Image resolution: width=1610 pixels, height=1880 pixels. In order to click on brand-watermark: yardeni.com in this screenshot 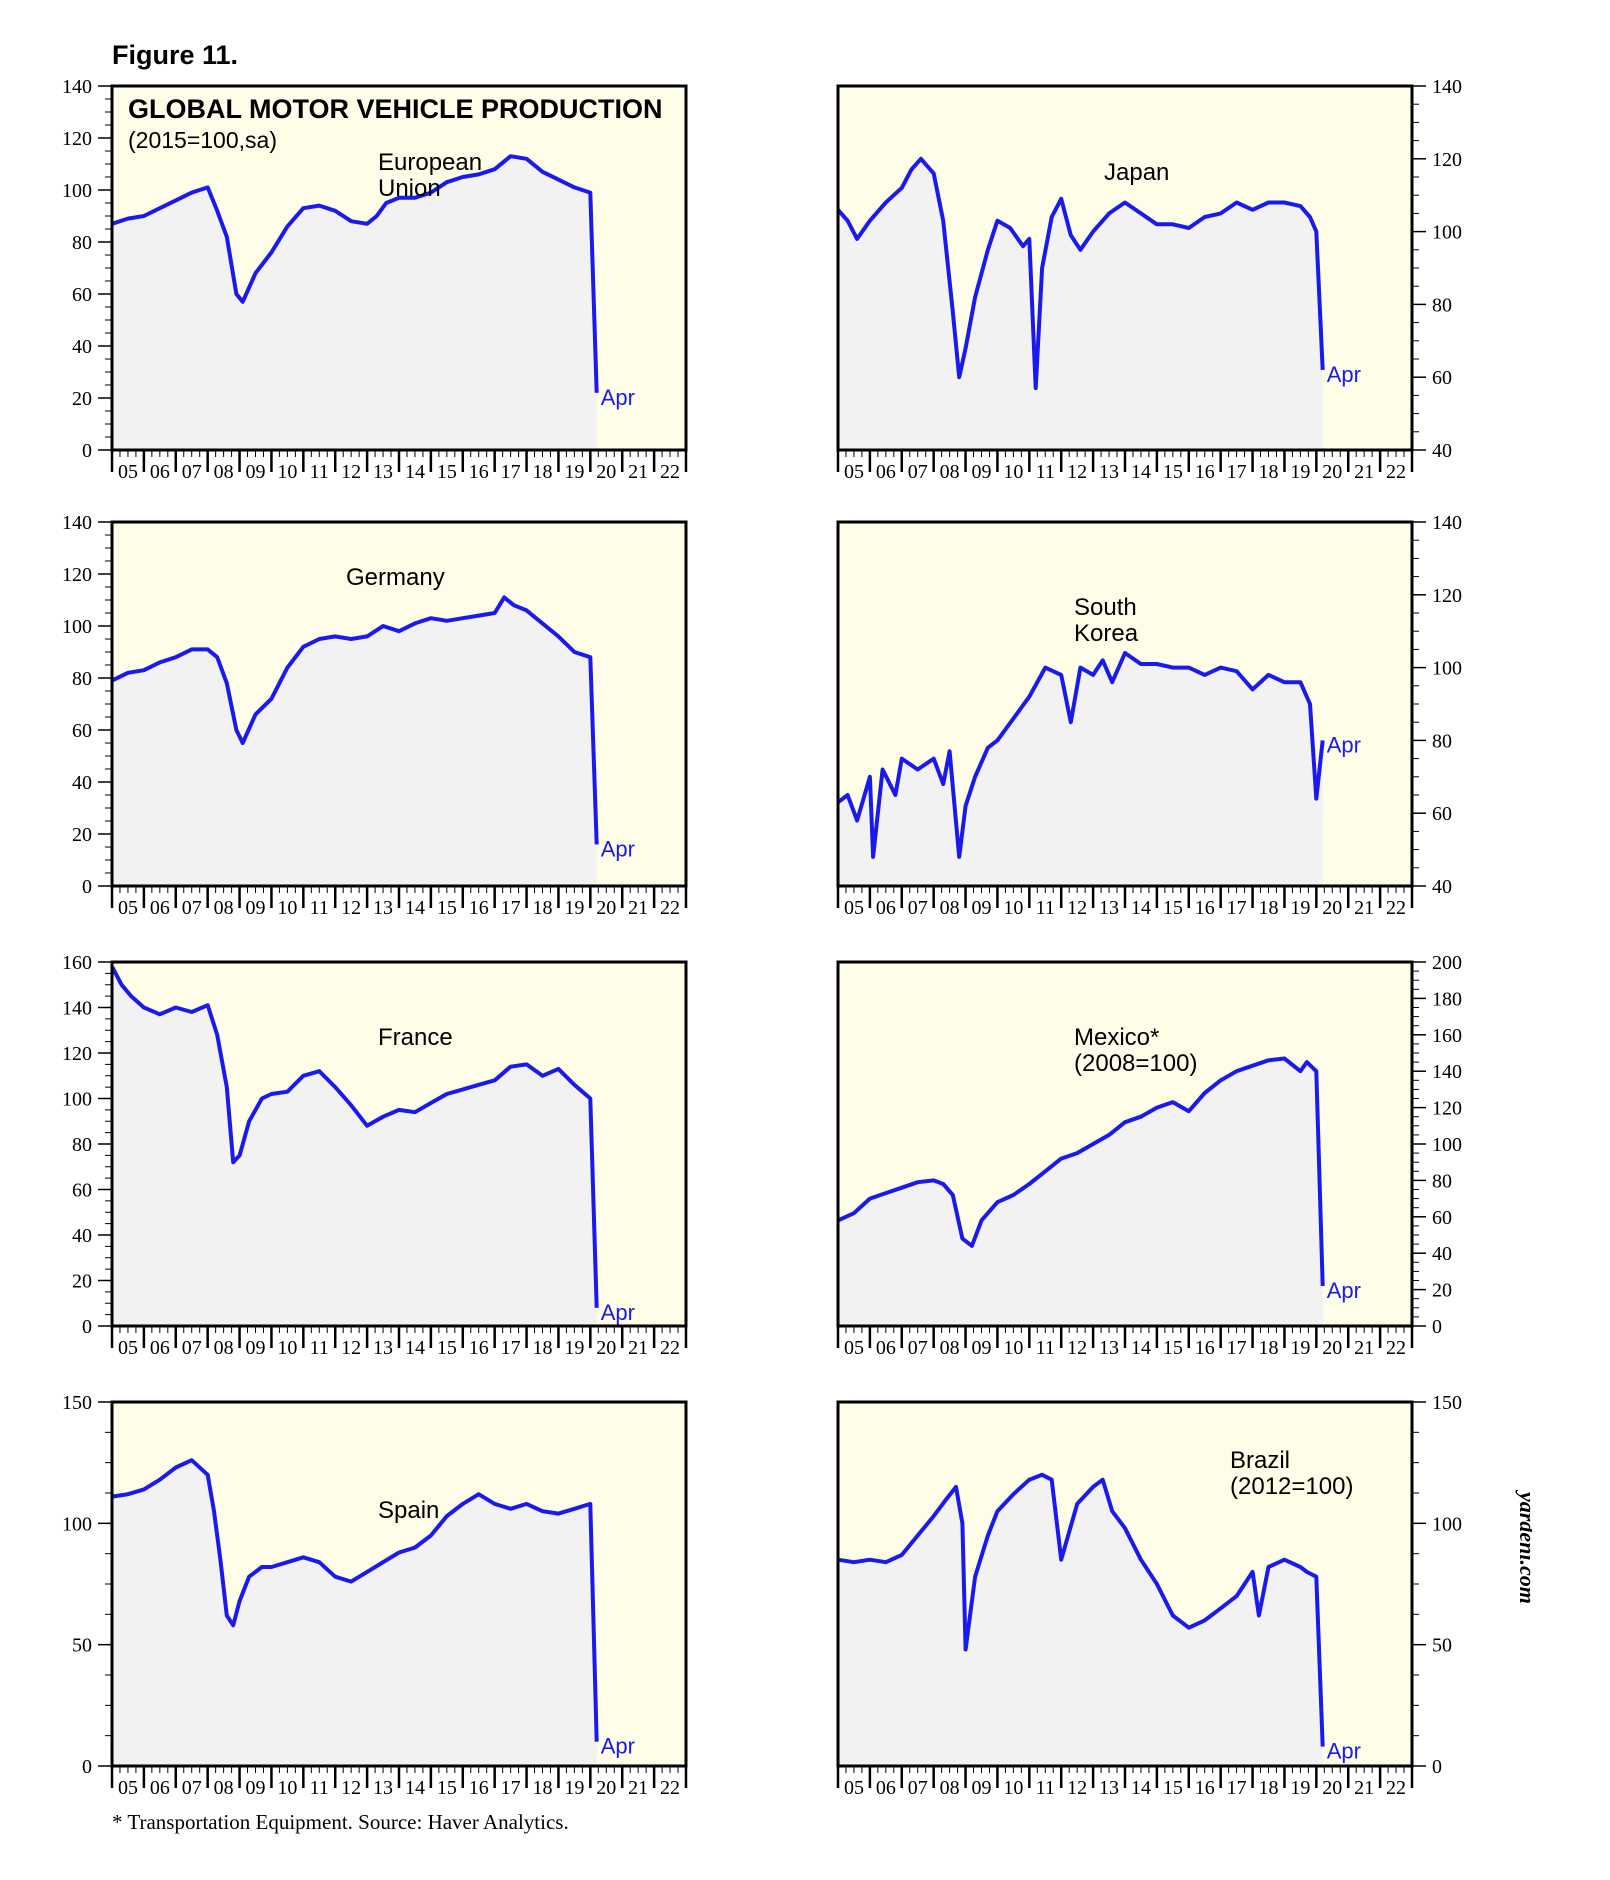, I will do `click(1523, 1547)`.